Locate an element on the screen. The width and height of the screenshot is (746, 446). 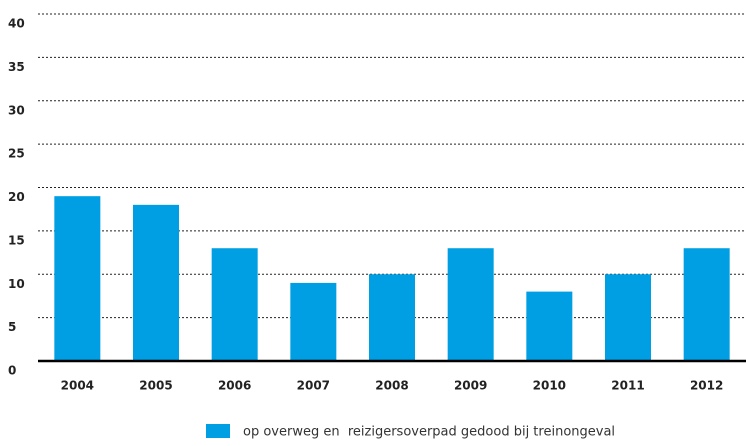
y-tick-label: 30 is located at coordinates (16, 110).